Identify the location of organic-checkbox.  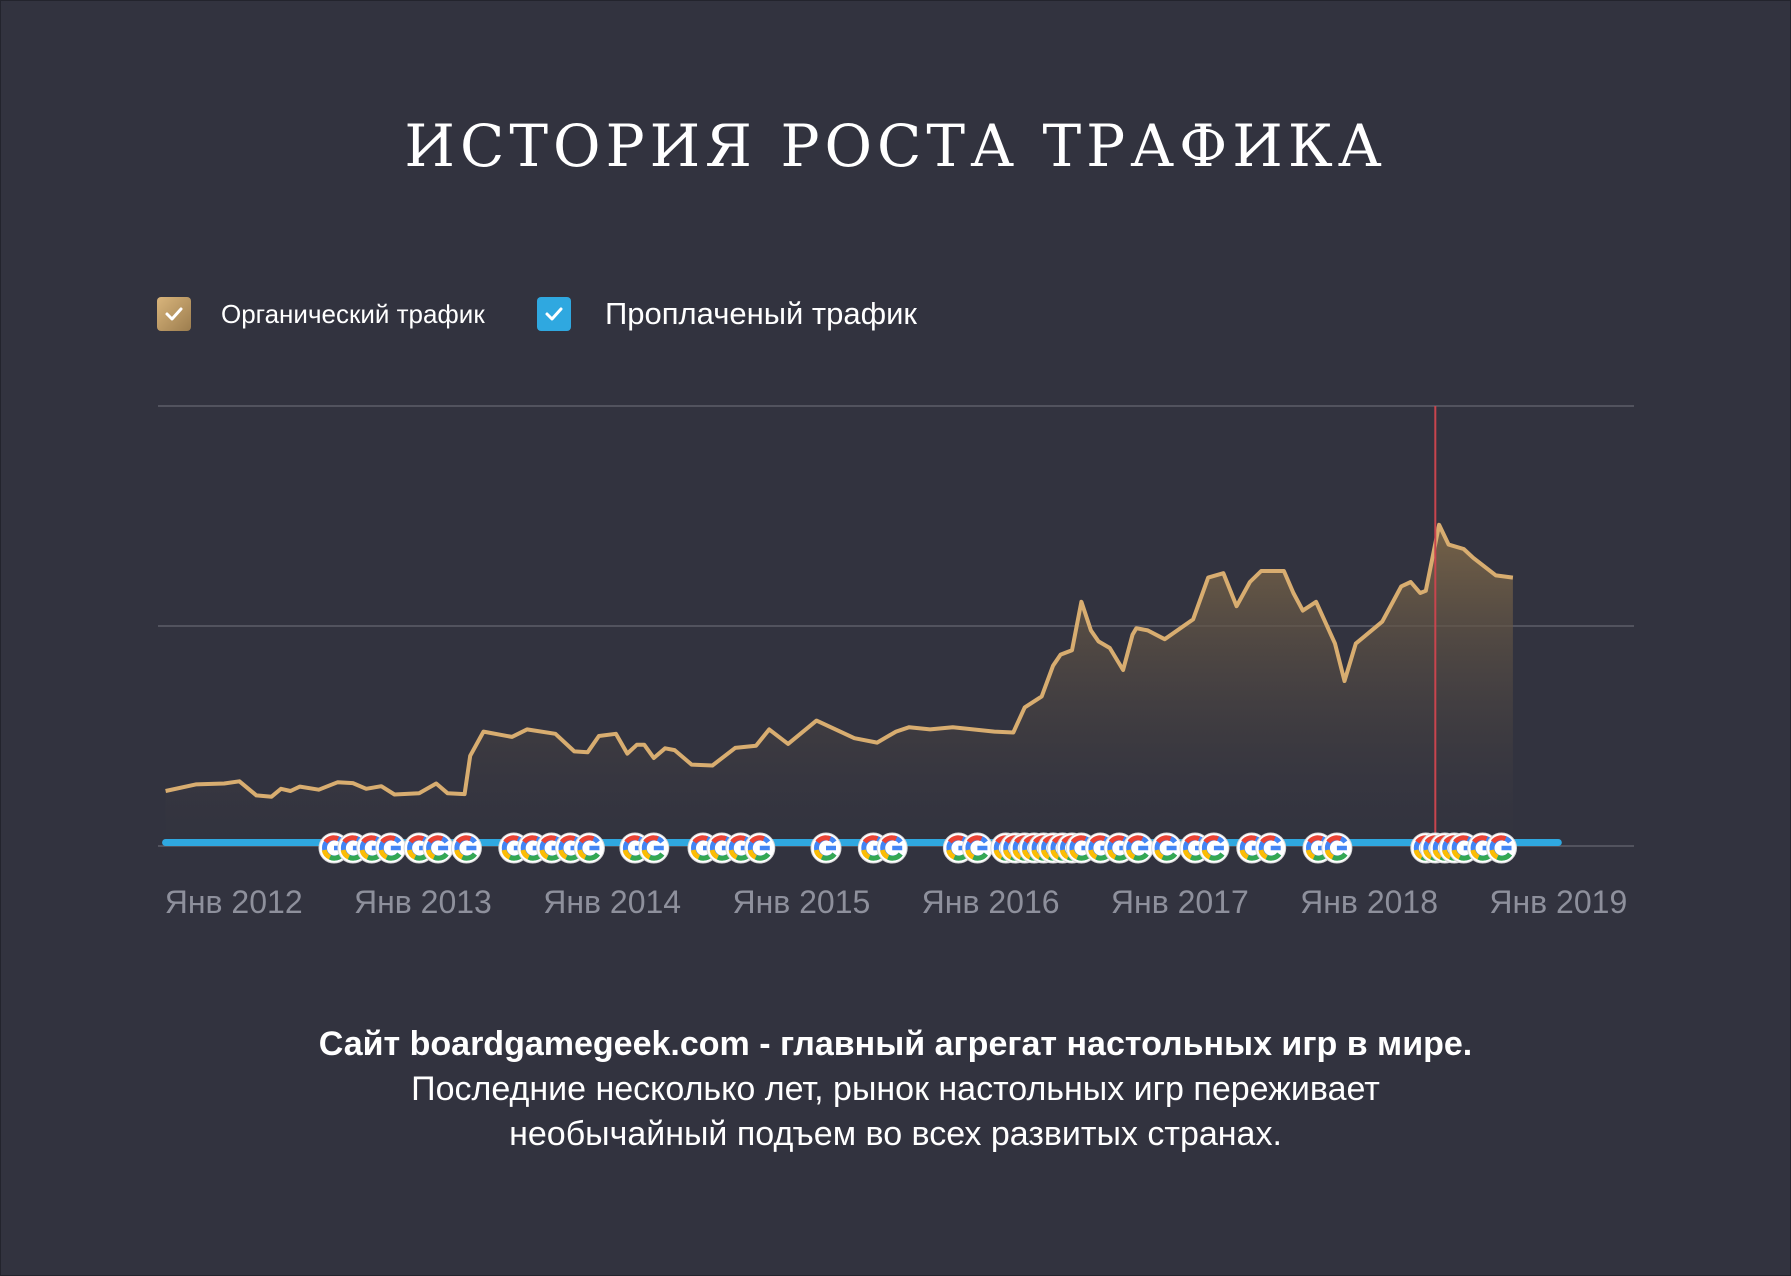
(174, 314).